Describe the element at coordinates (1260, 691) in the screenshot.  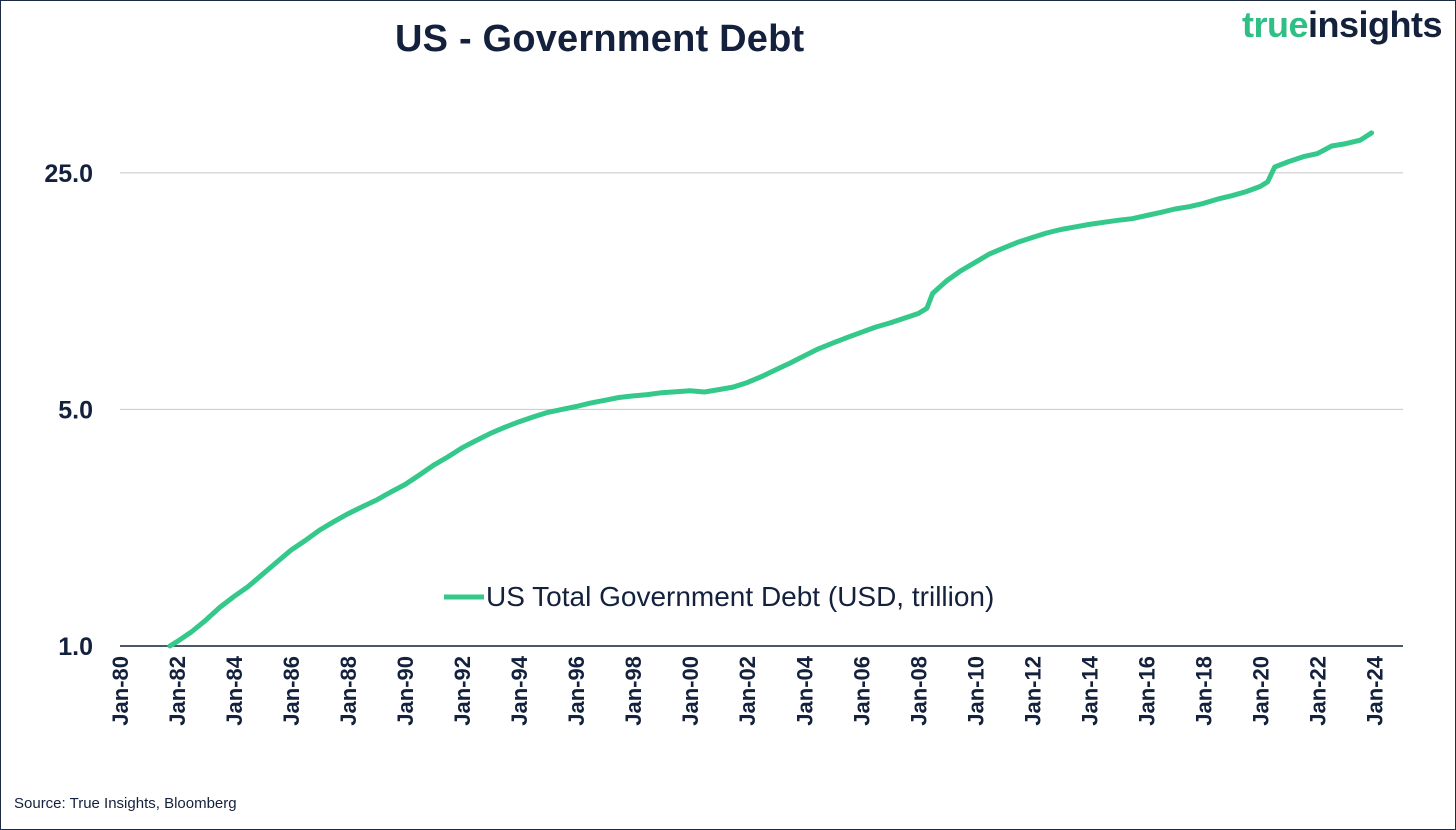
I see `x-tick-label: Jan-20` at that location.